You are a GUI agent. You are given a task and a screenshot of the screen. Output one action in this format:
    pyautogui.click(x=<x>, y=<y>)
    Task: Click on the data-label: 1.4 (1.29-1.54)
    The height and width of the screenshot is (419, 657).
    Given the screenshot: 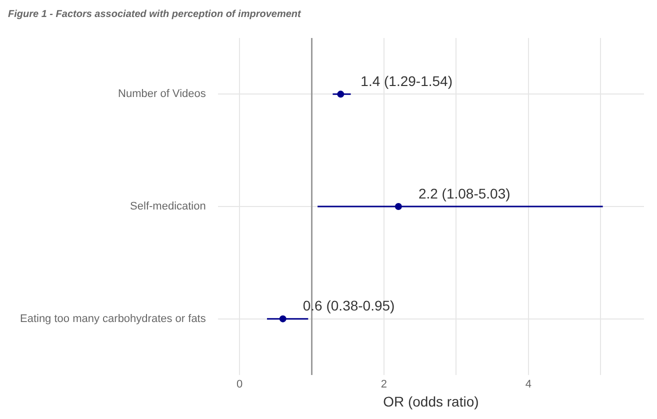 What is the action you would take?
    pyautogui.click(x=406, y=81)
    